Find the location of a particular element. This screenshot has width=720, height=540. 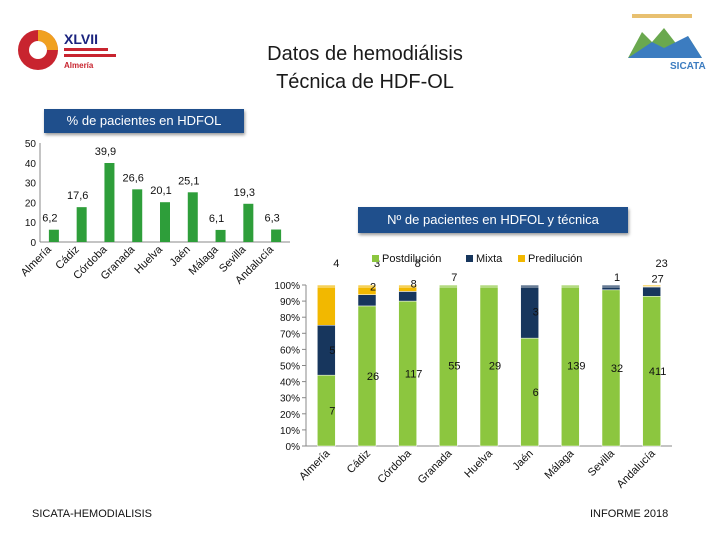

chart2-legend-label: Postdilución is located at coordinates (411, 259).